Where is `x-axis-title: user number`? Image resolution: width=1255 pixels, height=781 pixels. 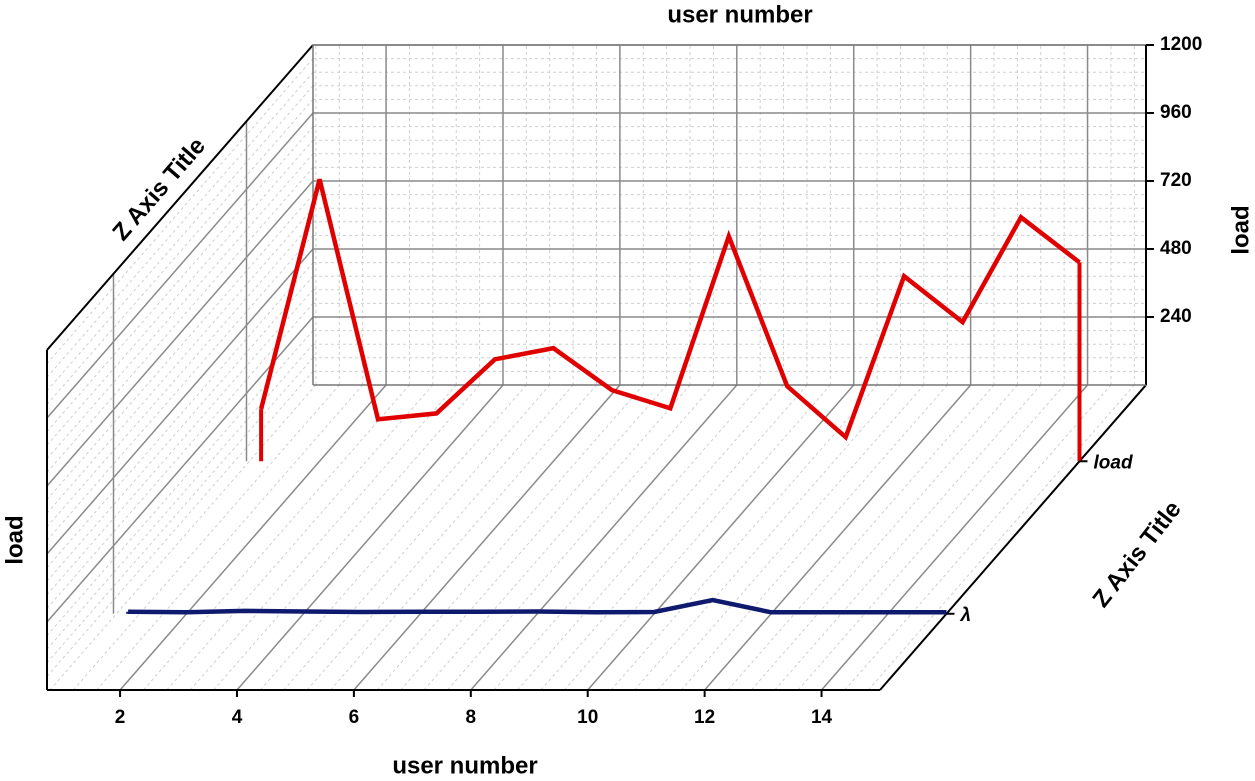 x-axis-title: user number is located at coordinates (464, 765).